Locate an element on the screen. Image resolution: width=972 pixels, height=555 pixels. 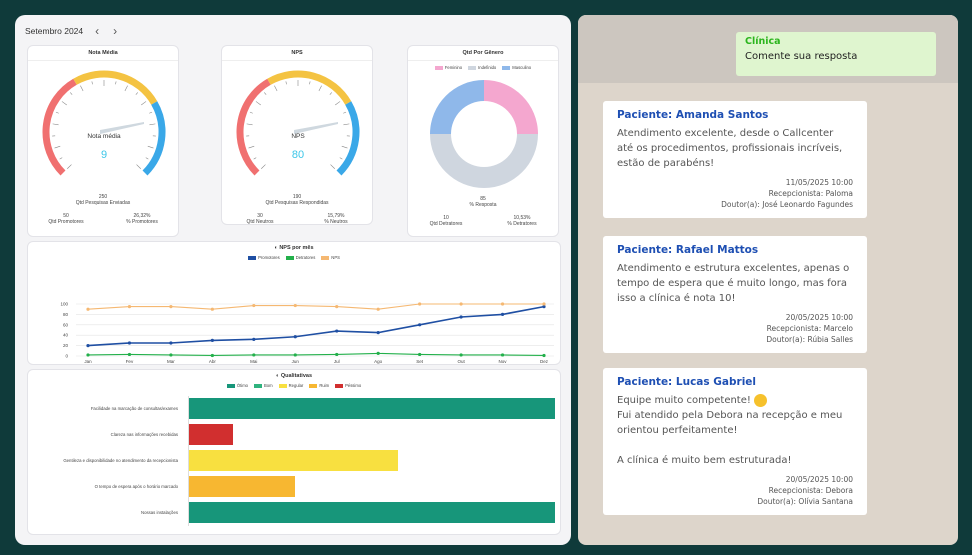
patient-name: Paciente: Rafael Mattos is located at coordinates (688, 250).